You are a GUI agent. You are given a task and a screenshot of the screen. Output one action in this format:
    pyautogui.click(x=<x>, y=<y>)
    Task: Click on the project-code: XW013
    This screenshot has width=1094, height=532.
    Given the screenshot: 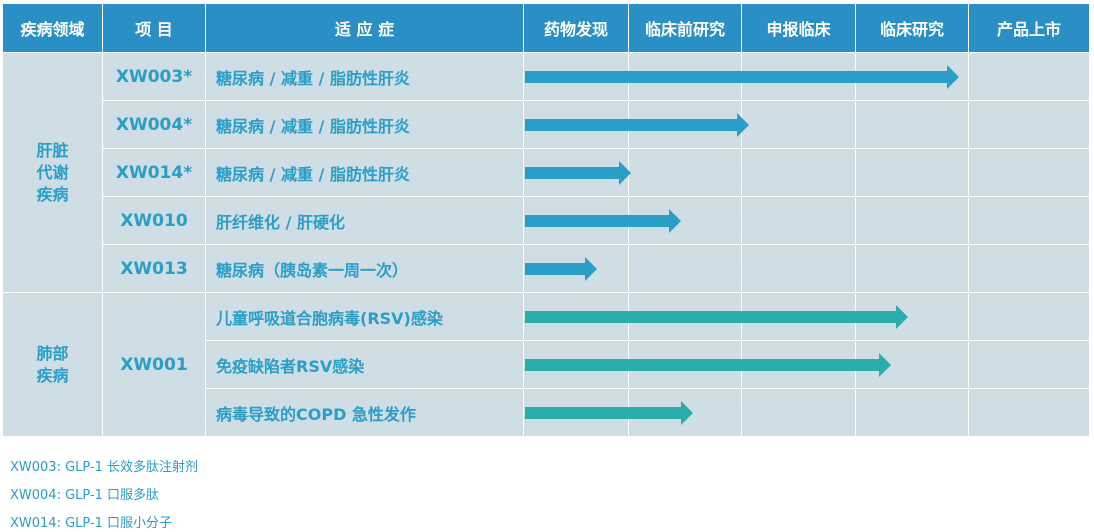 What is the action you would take?
    pyautogui.click(x=154, y=268)
    